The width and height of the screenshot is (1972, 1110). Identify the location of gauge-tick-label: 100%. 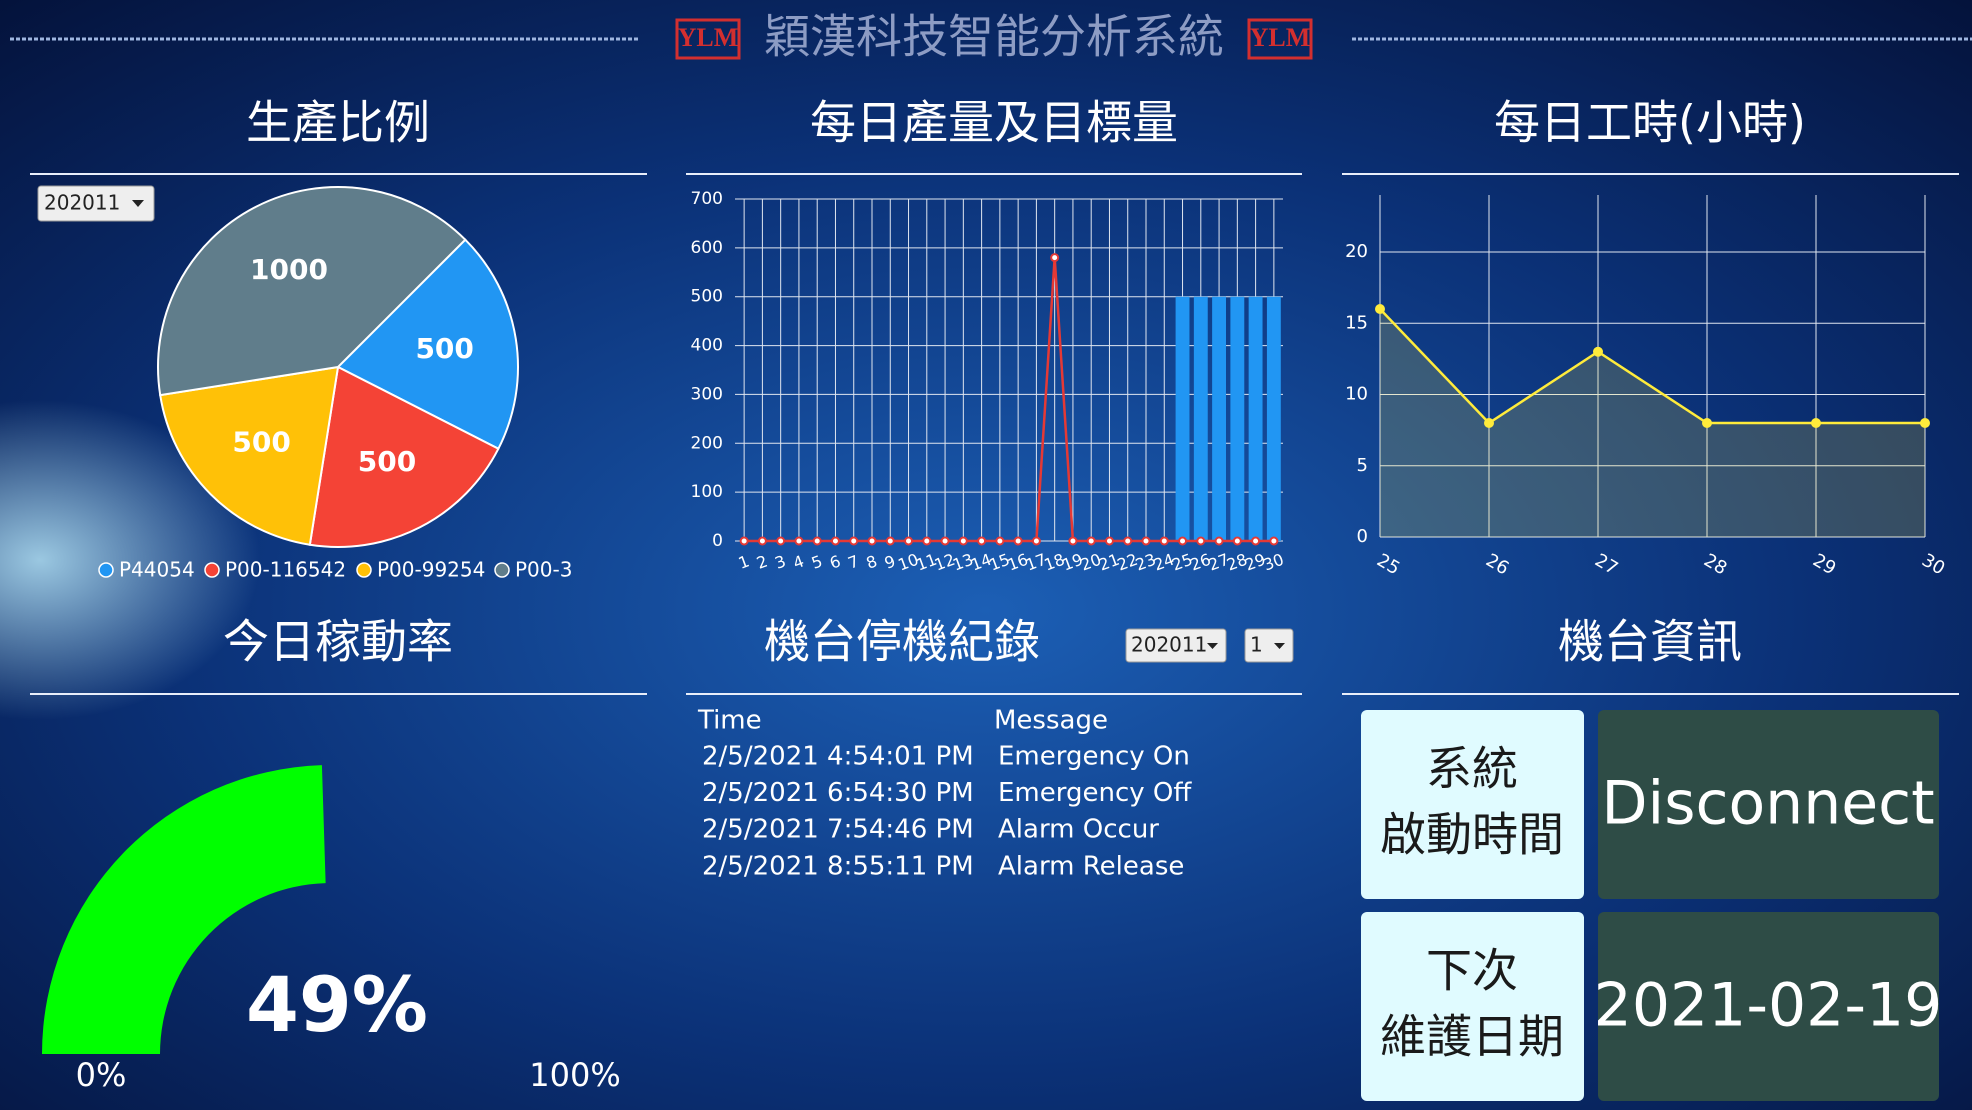
(574, 1075).